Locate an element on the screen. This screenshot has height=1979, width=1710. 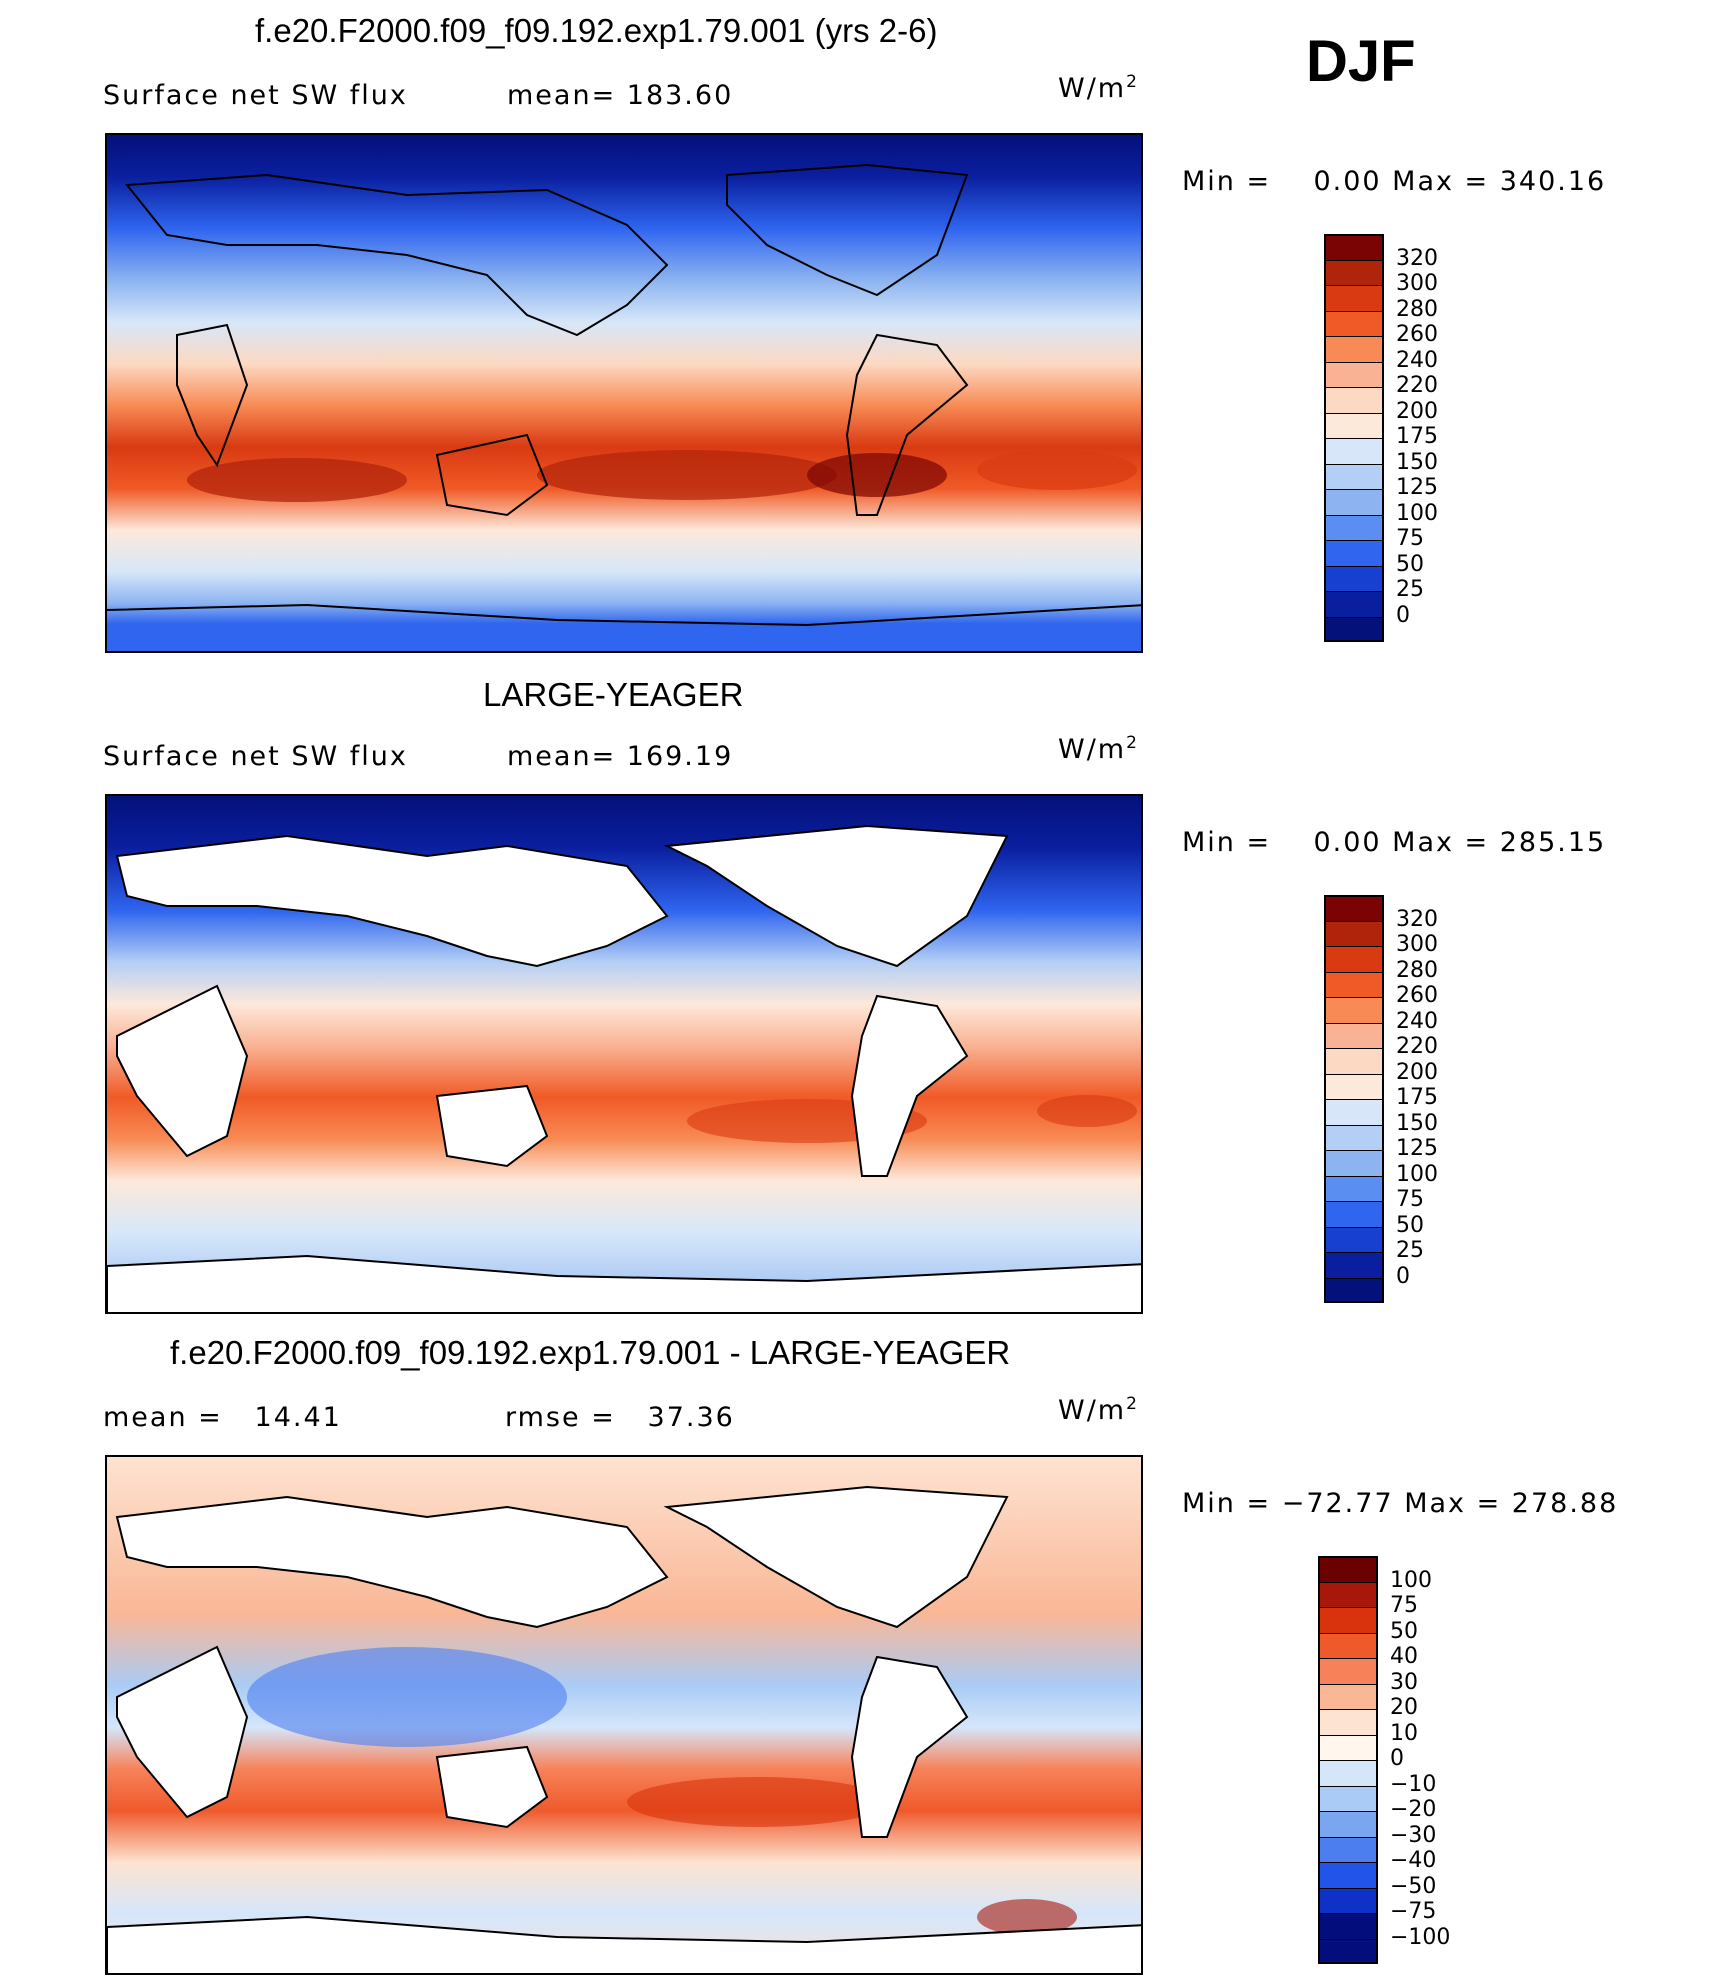
panel-1-minmax: Min = 0.00 Max = 340.16 is located at coordinates (1394, 181).